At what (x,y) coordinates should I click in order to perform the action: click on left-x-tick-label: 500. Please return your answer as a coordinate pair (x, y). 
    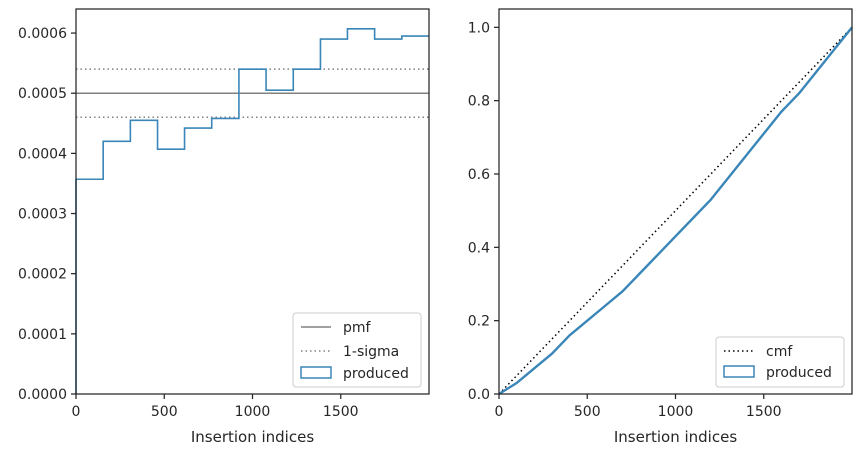
    Looking at the image, I should click on (164, 412).